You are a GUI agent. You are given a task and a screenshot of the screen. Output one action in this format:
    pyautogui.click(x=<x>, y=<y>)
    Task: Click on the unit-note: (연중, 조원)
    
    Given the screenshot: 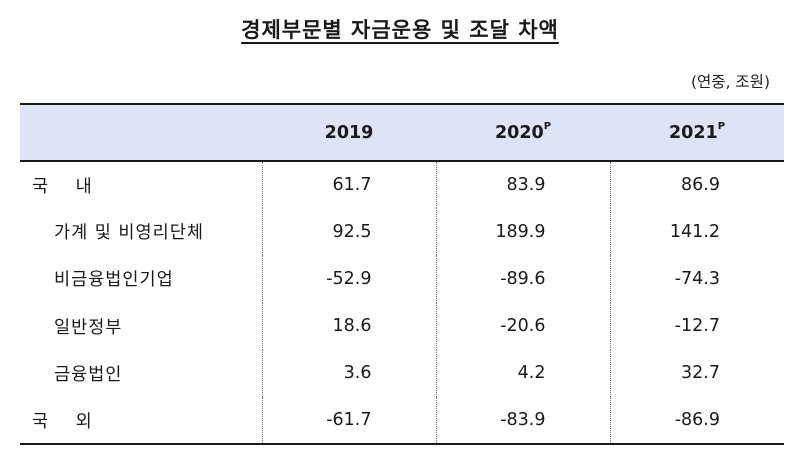 What is the action you would take?
    pyautogui.click(x=730, y=82)
    